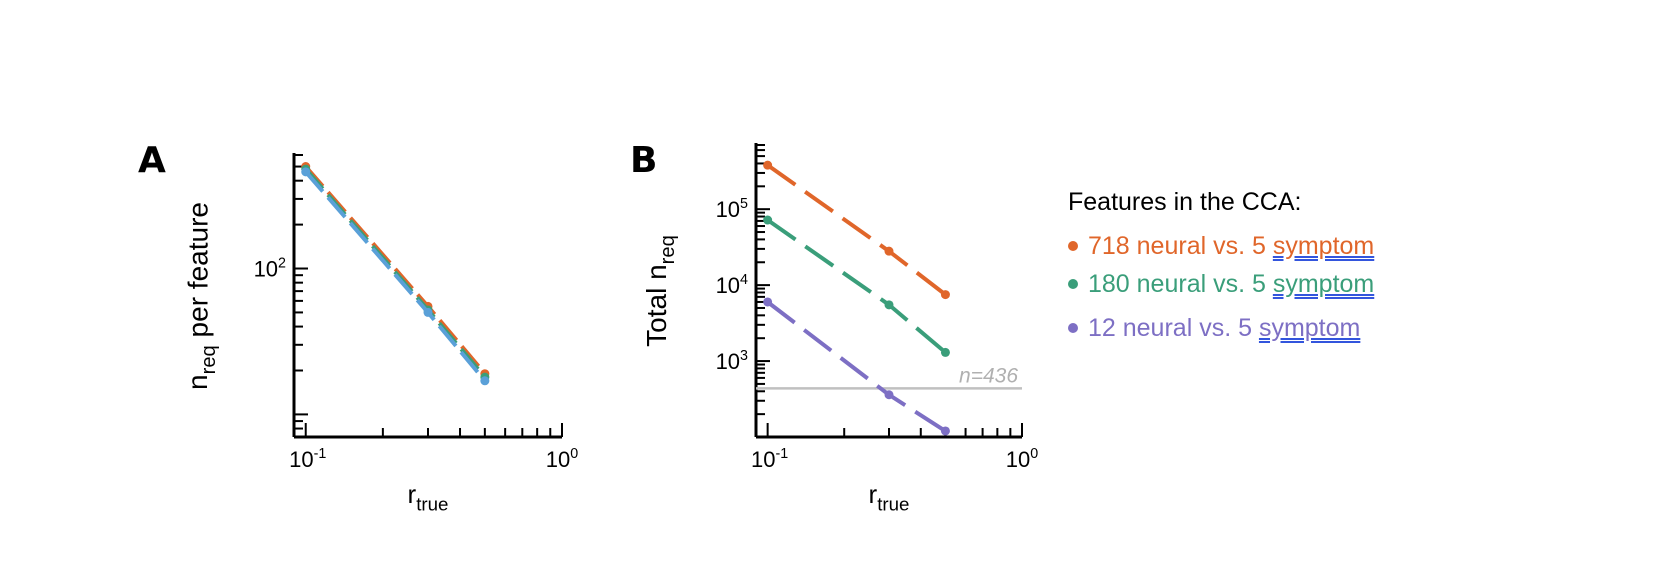 This screenshot has width=1679, height=562. I want to click on legend-label-180: 180 neural vs. 5 symptom, so click(1231, 284).